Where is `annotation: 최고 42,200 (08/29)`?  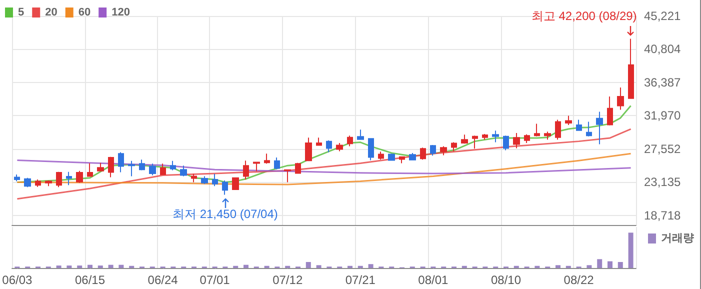
annotation: 최고 42,200 (08/29) is located at coordinates (584, 15).